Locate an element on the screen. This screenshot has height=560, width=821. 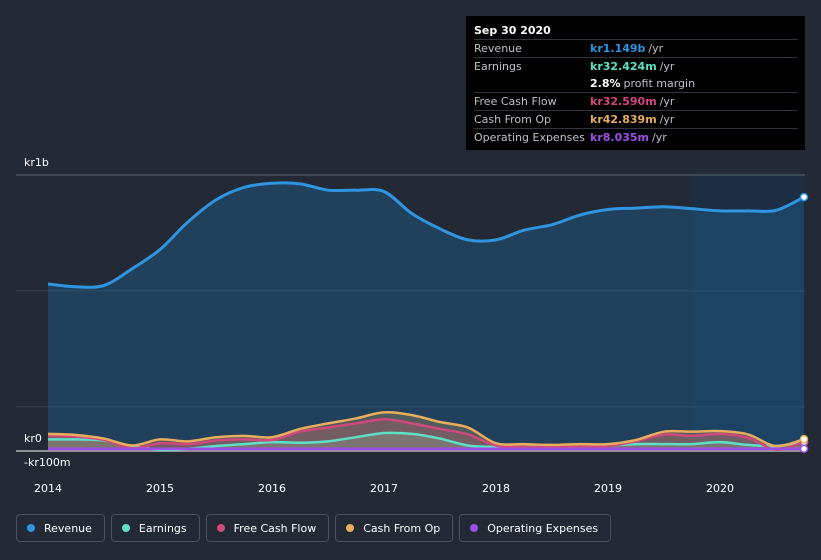
y-tick-label: -kr100m is located at coordinates (47, 462).